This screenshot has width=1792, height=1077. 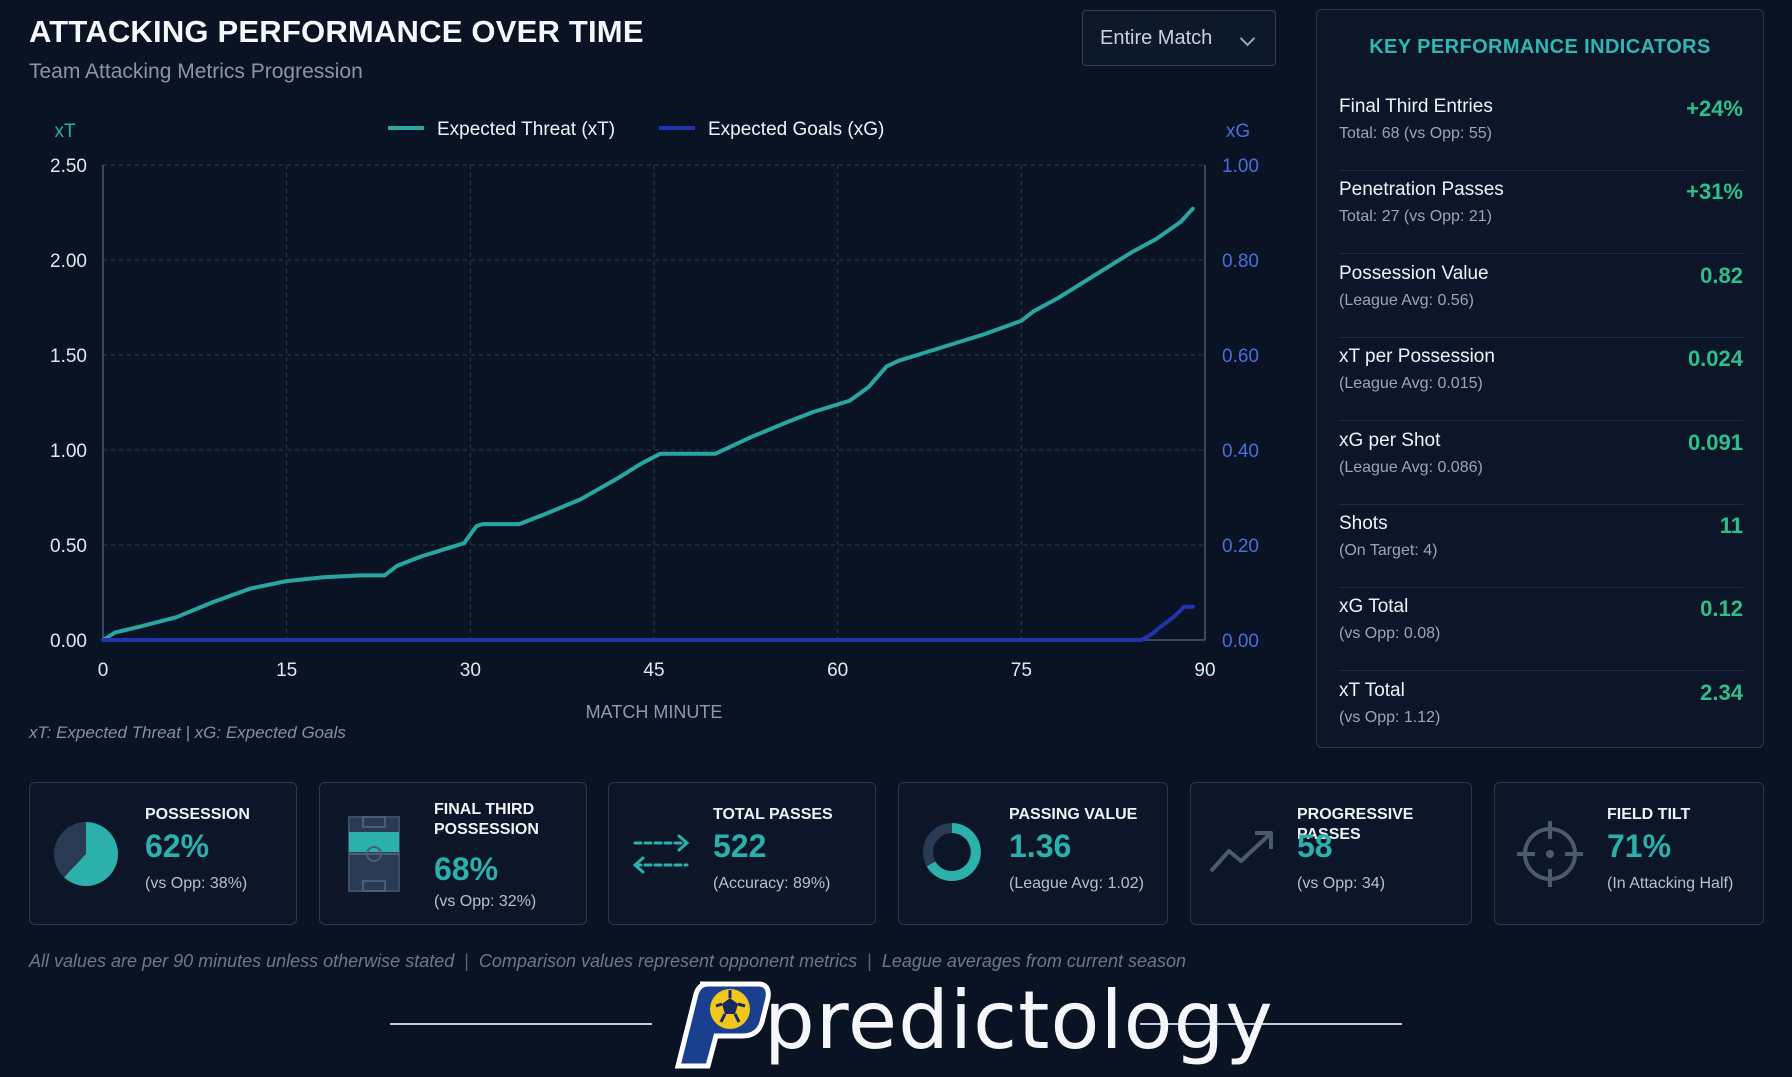 I want to click on stat-sub: (vs Opp: 38%), so click(x=196, y=883).